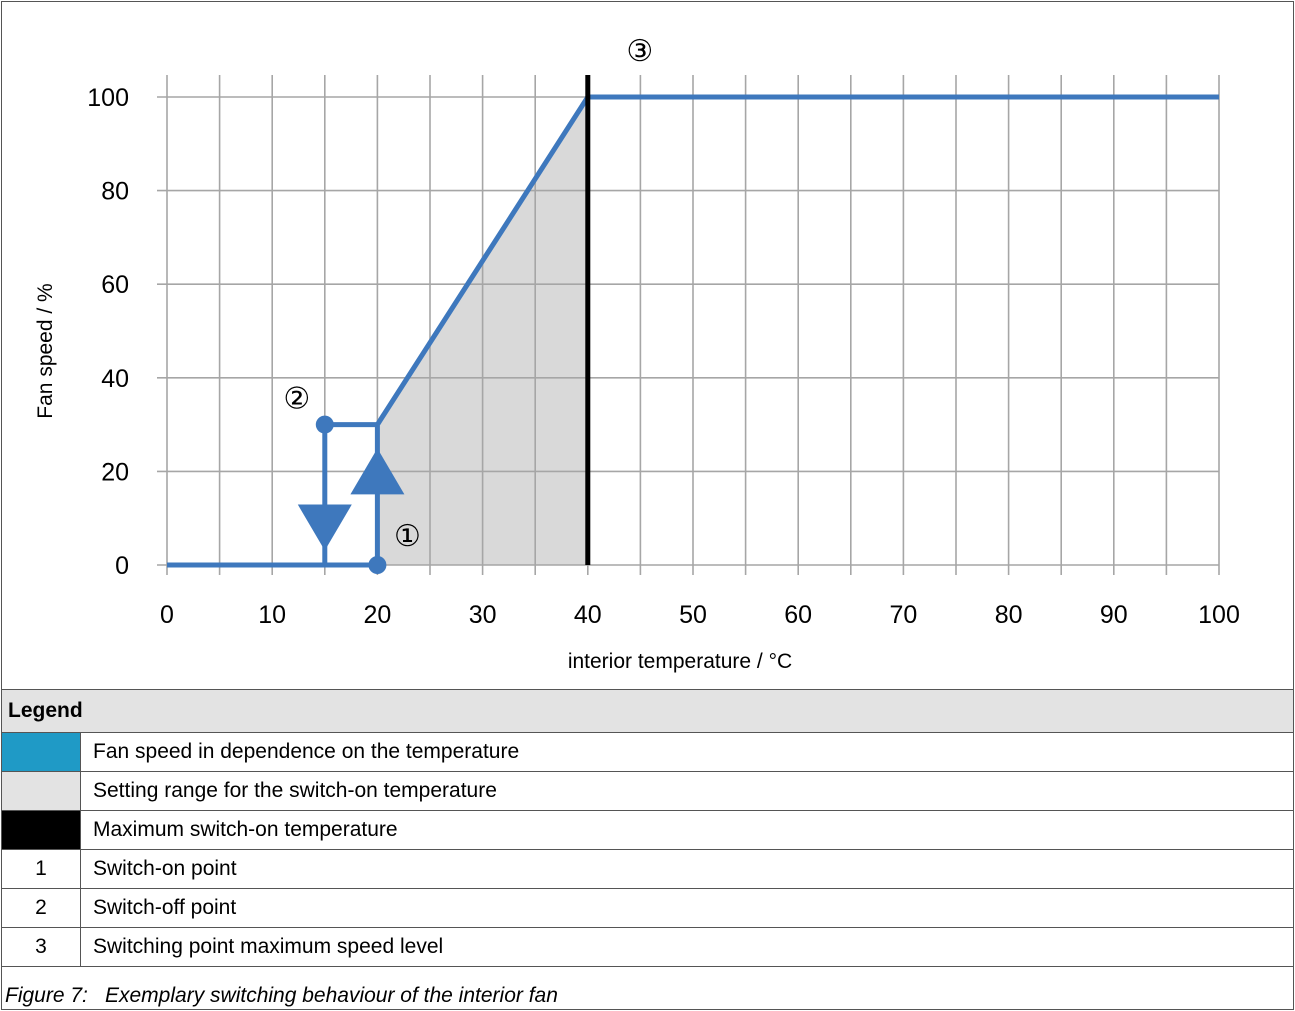 Image resolution: width=1295 pixels, height=1011 pixels. I want to click on legend-title: Legend, so click(647, 711).